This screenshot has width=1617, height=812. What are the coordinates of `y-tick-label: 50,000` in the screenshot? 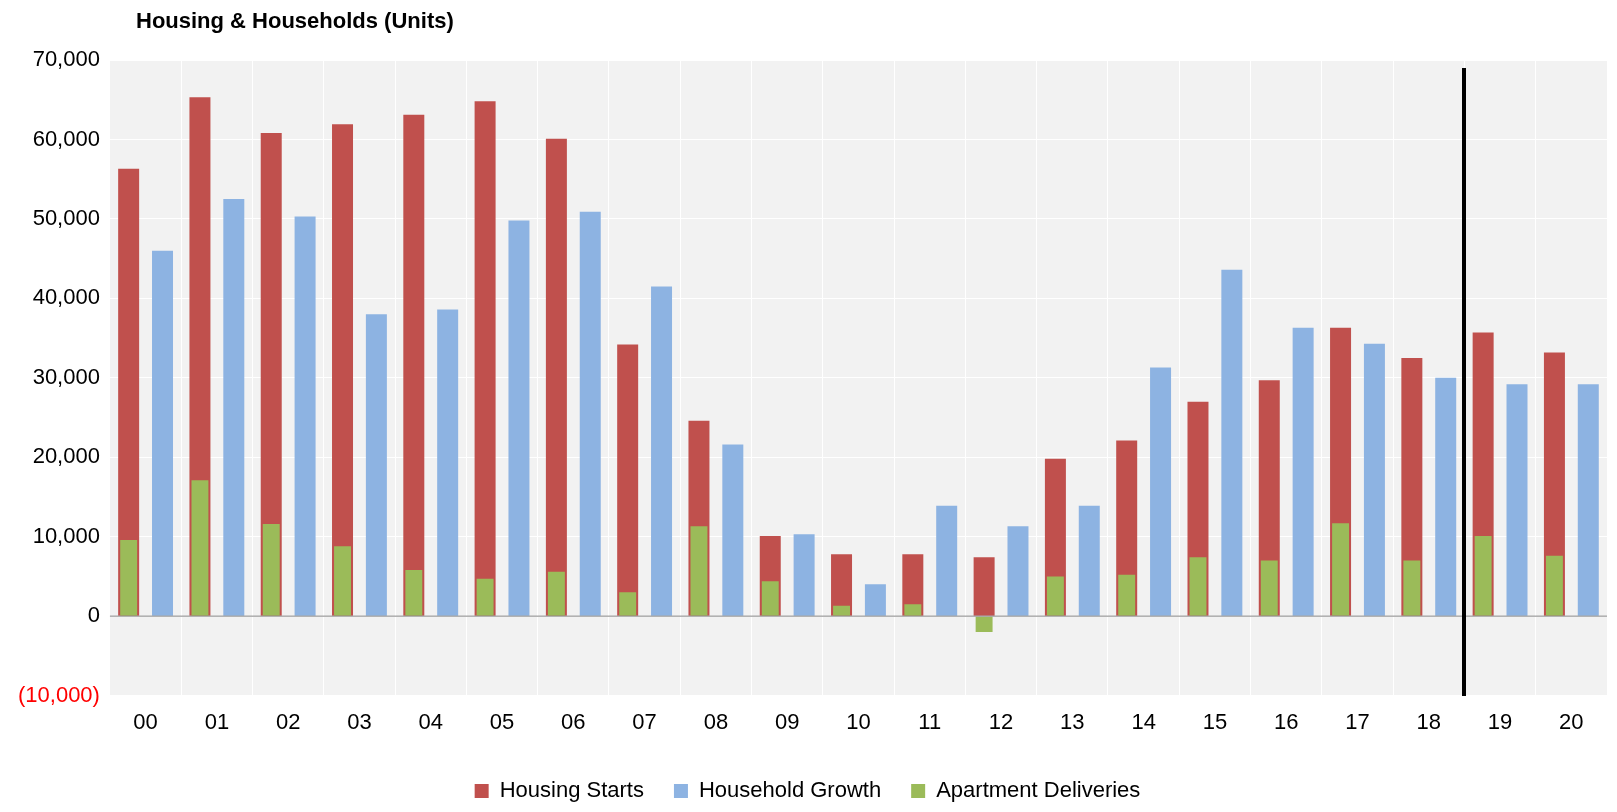 It's located at (66, 217).